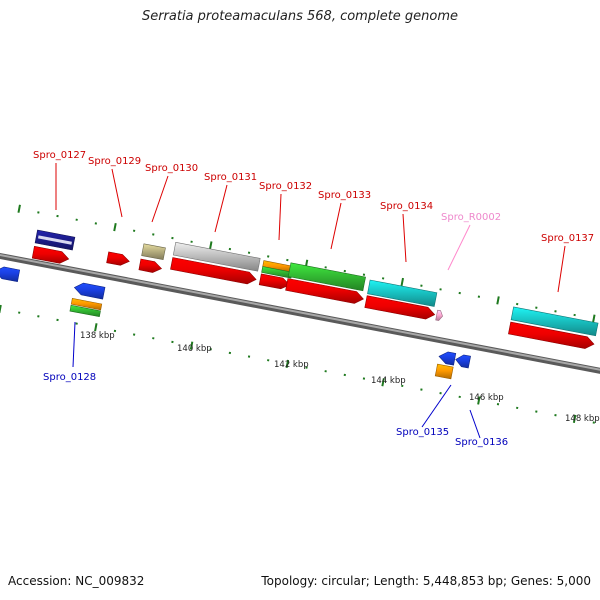 This screenshot has width=600, height=600. I want to click on gene-0128-cog-b, so click(85, 311).